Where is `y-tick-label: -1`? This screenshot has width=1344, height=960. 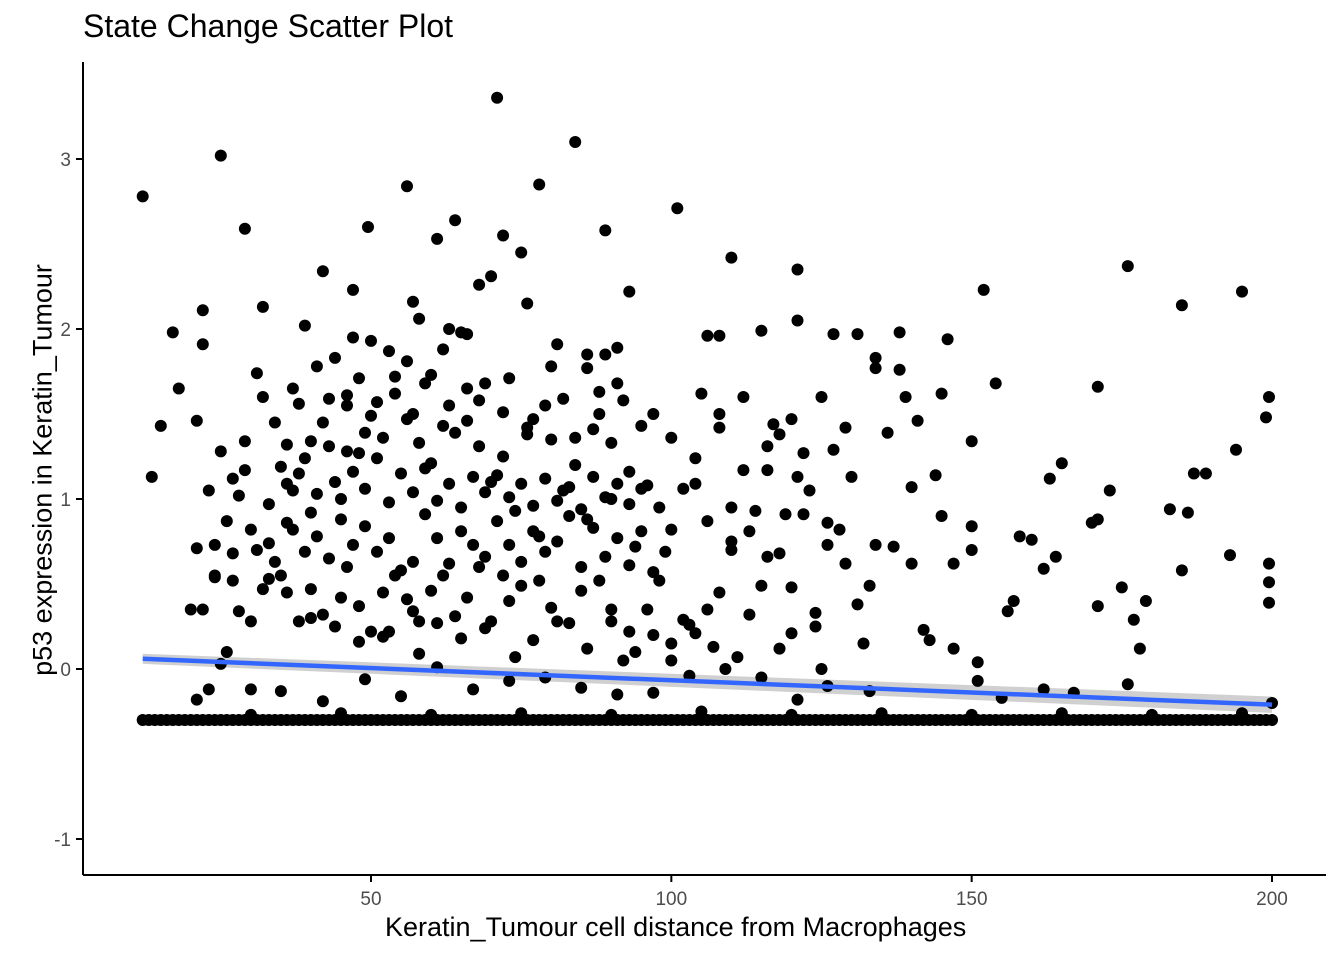
y-tick-label: -1 is located at coordinates (62, 840).